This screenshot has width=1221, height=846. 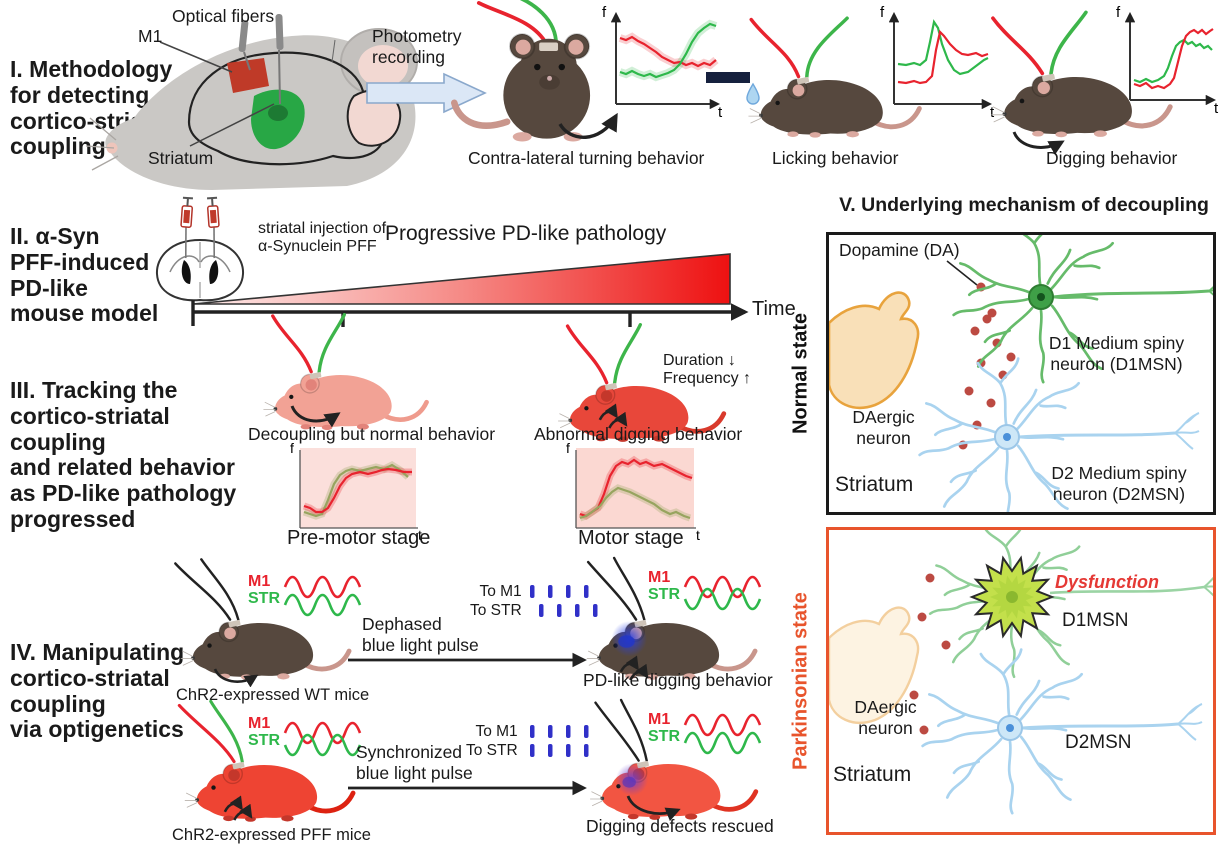 I want to click on syringe, so click(x=187, y=227).